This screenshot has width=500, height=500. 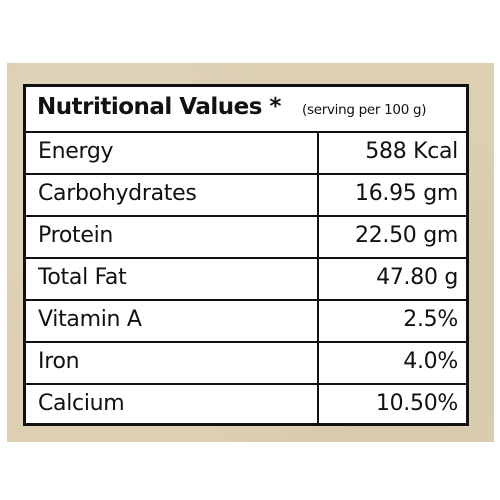 What do you see at coordinates (364, 110) in the screenshot?
I see `serving-note: (serving per 100 g)` at bounding box center [364, 110].